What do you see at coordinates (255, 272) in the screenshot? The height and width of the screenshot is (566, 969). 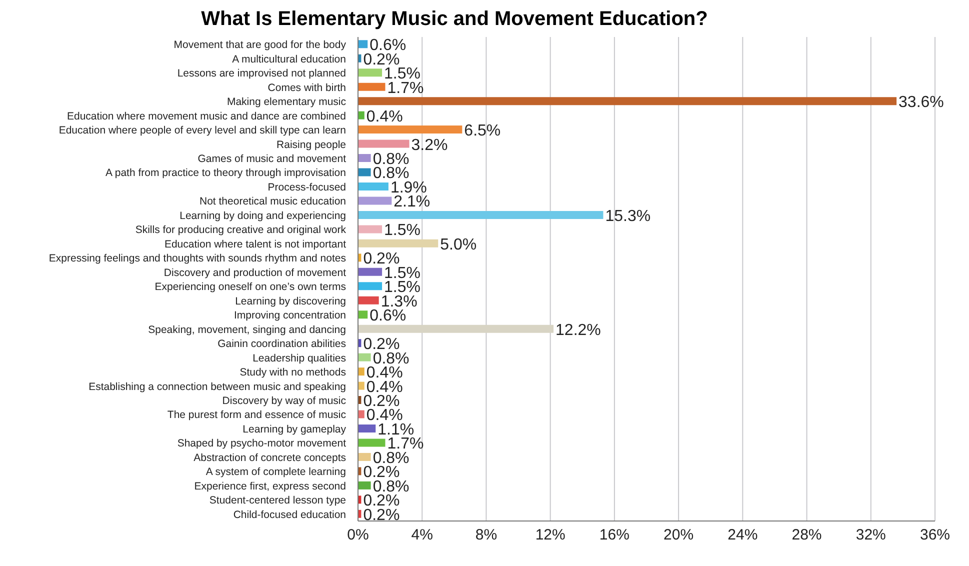 I see `y-tick-label: Discovery and production of movement` at bounding box center [255, 272].